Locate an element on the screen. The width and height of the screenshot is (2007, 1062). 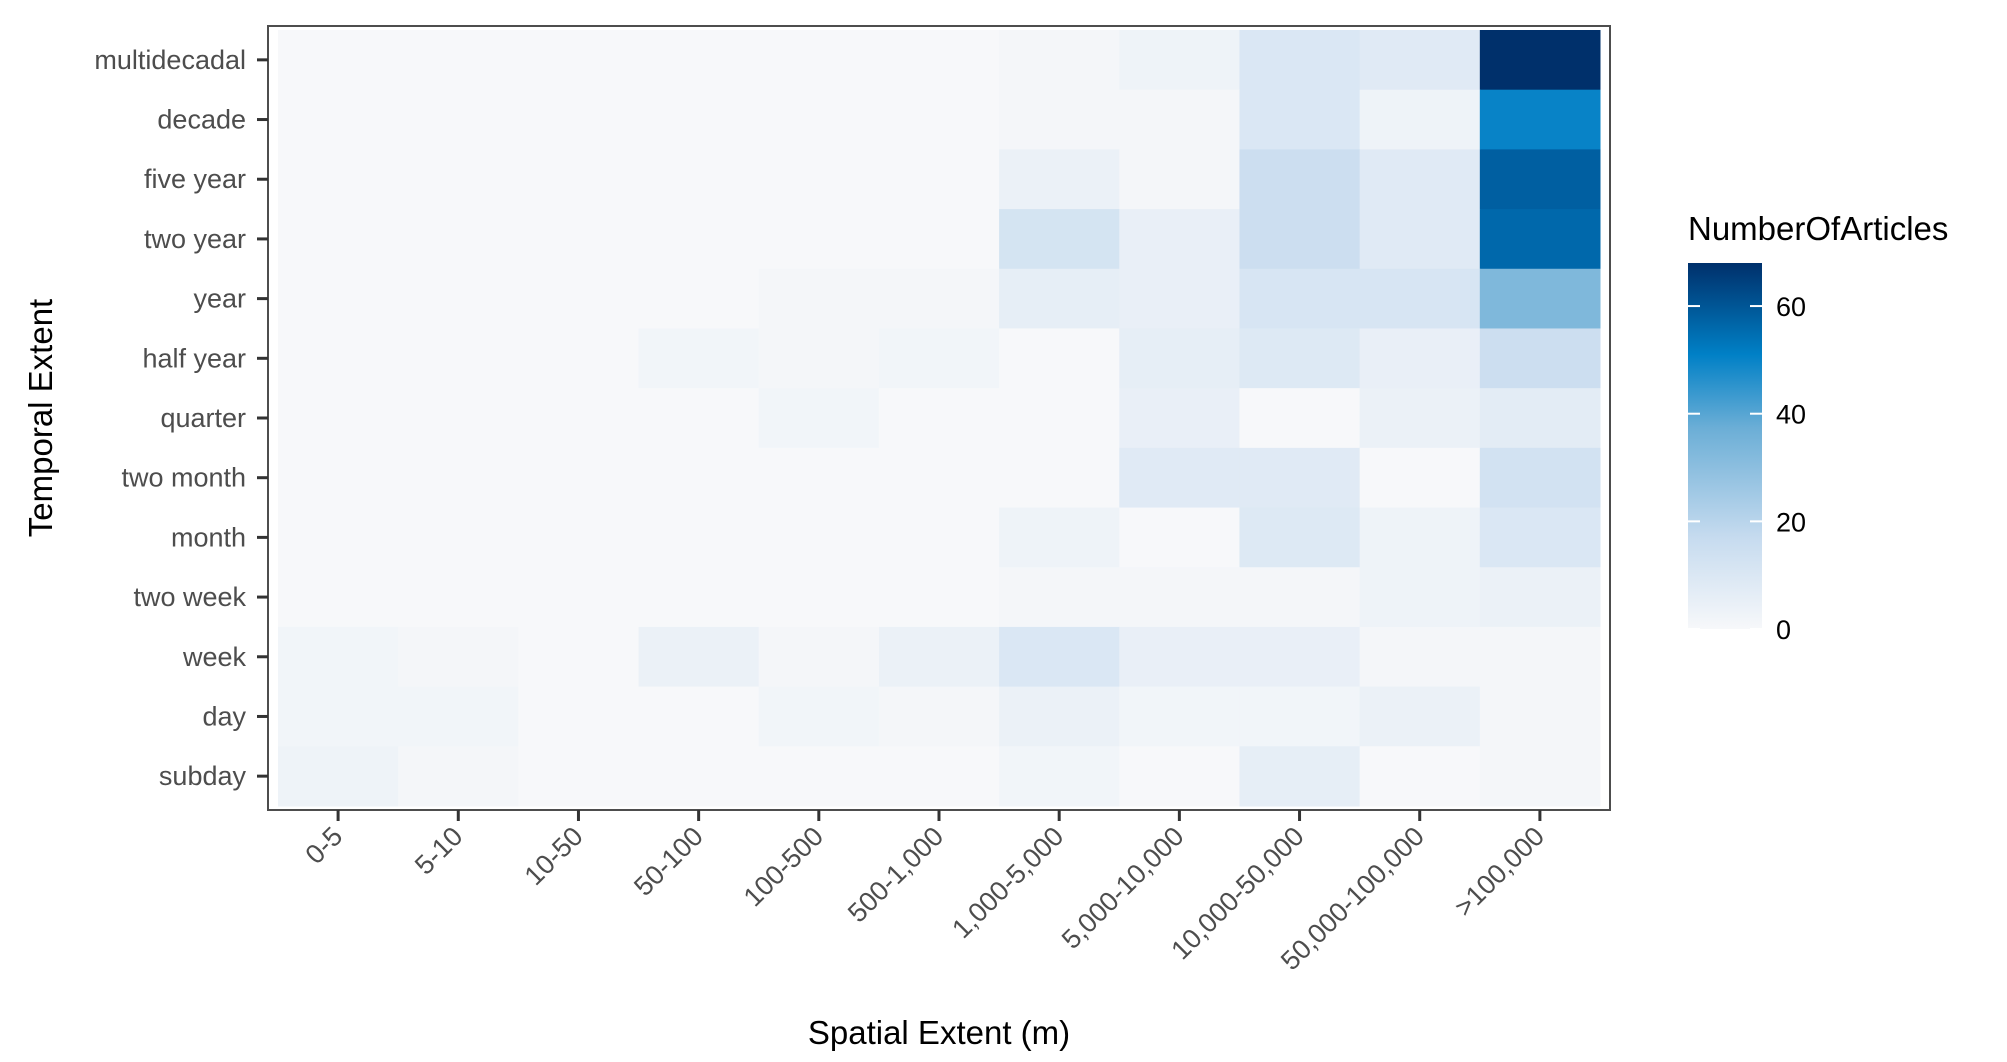
y-axis-title: Temporal Extent is located at coordinates (40, 418).